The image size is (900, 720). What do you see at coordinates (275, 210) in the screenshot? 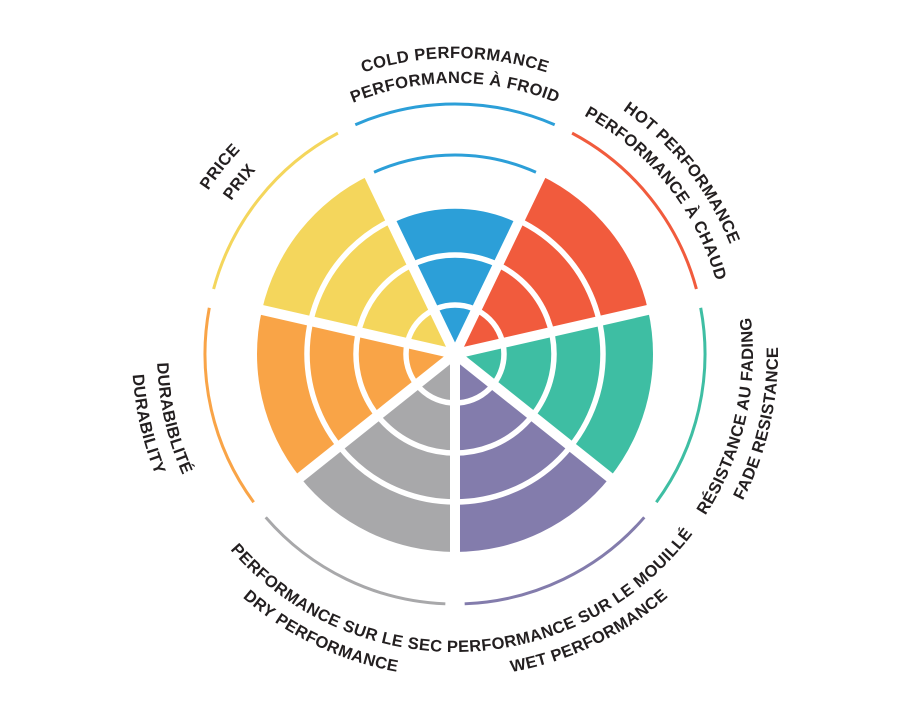
I see `label-arc-price` at bounding box center [275, 210].